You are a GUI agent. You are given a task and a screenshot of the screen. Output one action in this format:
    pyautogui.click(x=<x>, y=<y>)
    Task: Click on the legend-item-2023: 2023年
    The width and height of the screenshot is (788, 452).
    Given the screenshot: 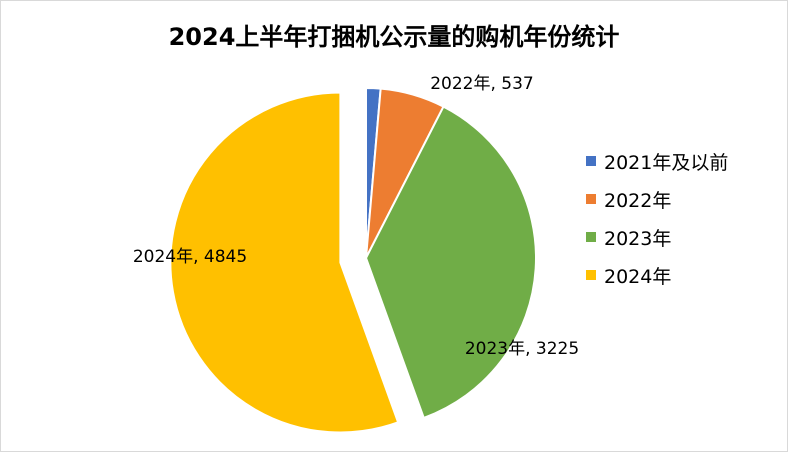 What is the action you would take?
    pyautogui.click(x=657, y=237)
    